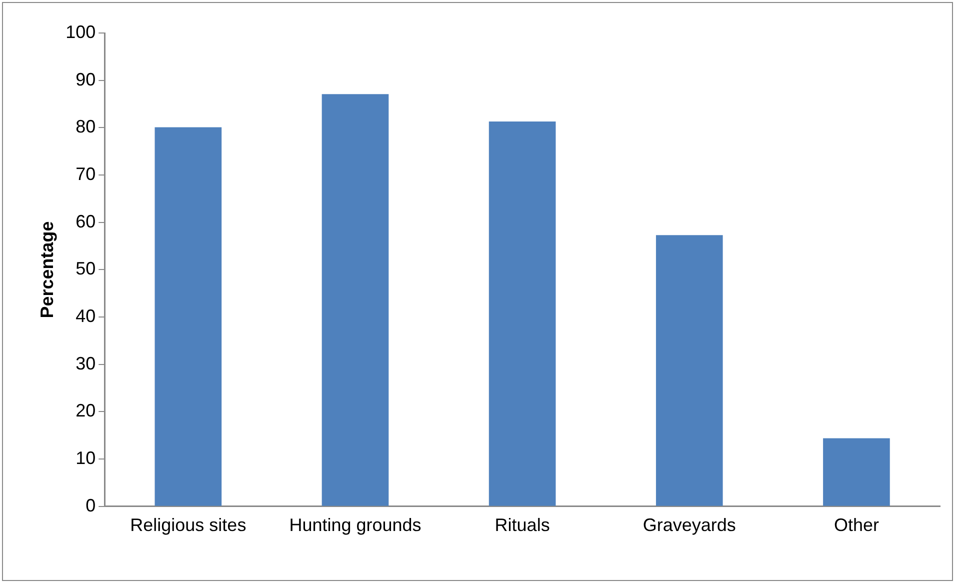  I want to click on y-tick-label: 60, so click(86, 221).